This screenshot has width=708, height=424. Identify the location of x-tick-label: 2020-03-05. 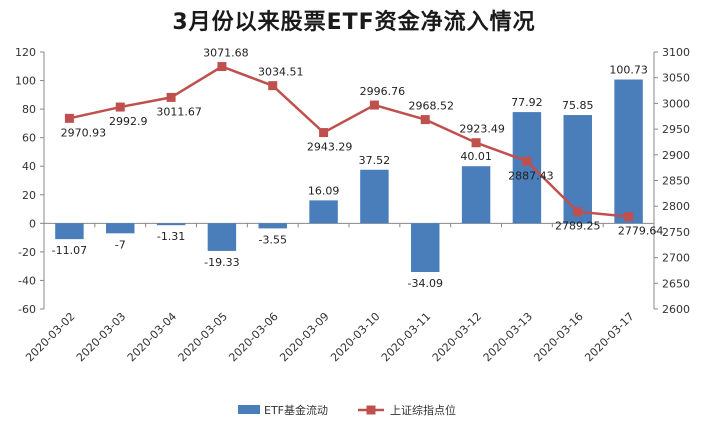
(203, 337).